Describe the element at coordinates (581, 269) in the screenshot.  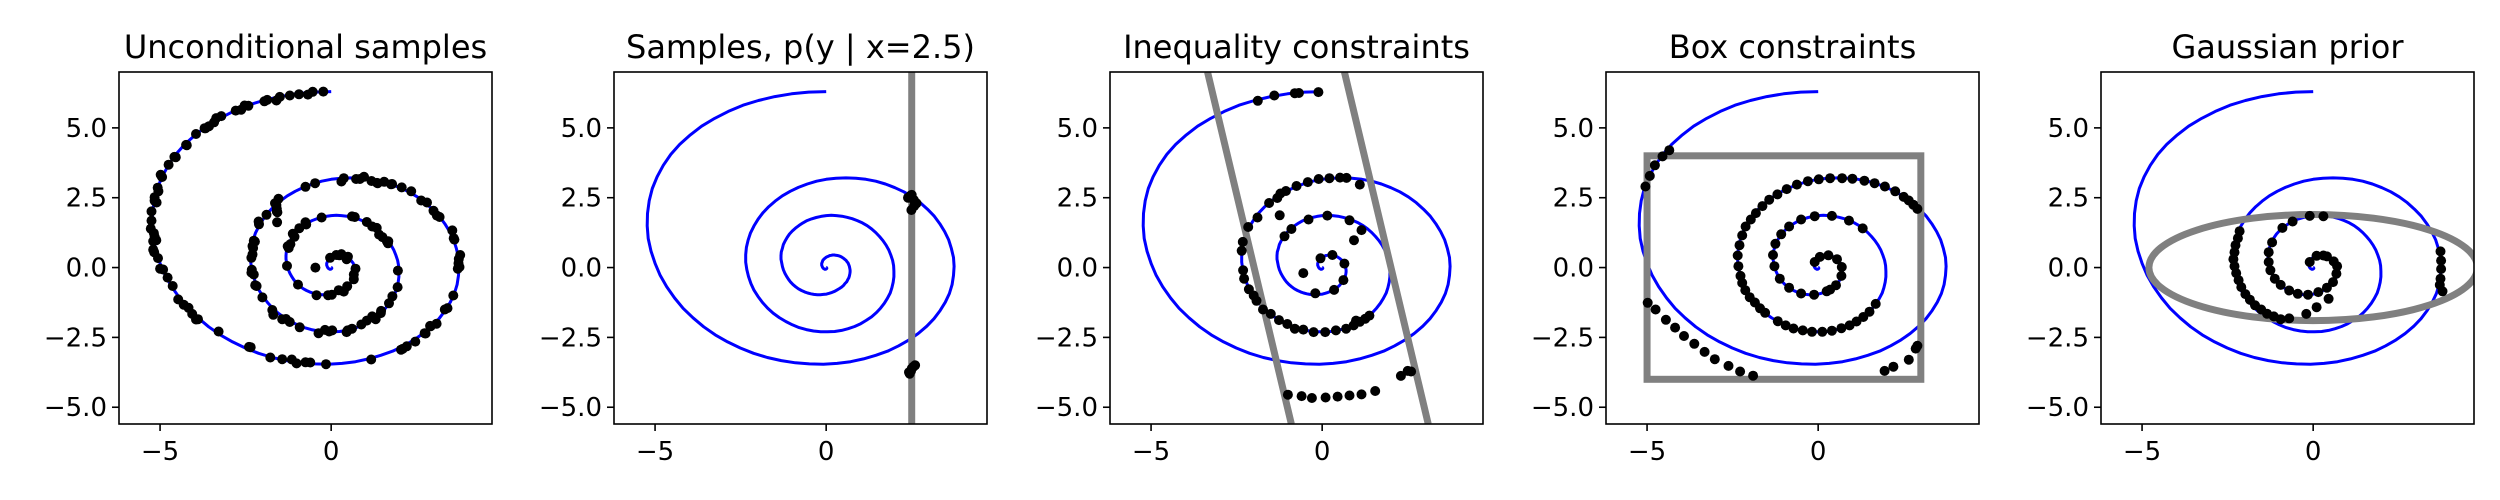
I see `y-tick-label: 0.0` at that location.